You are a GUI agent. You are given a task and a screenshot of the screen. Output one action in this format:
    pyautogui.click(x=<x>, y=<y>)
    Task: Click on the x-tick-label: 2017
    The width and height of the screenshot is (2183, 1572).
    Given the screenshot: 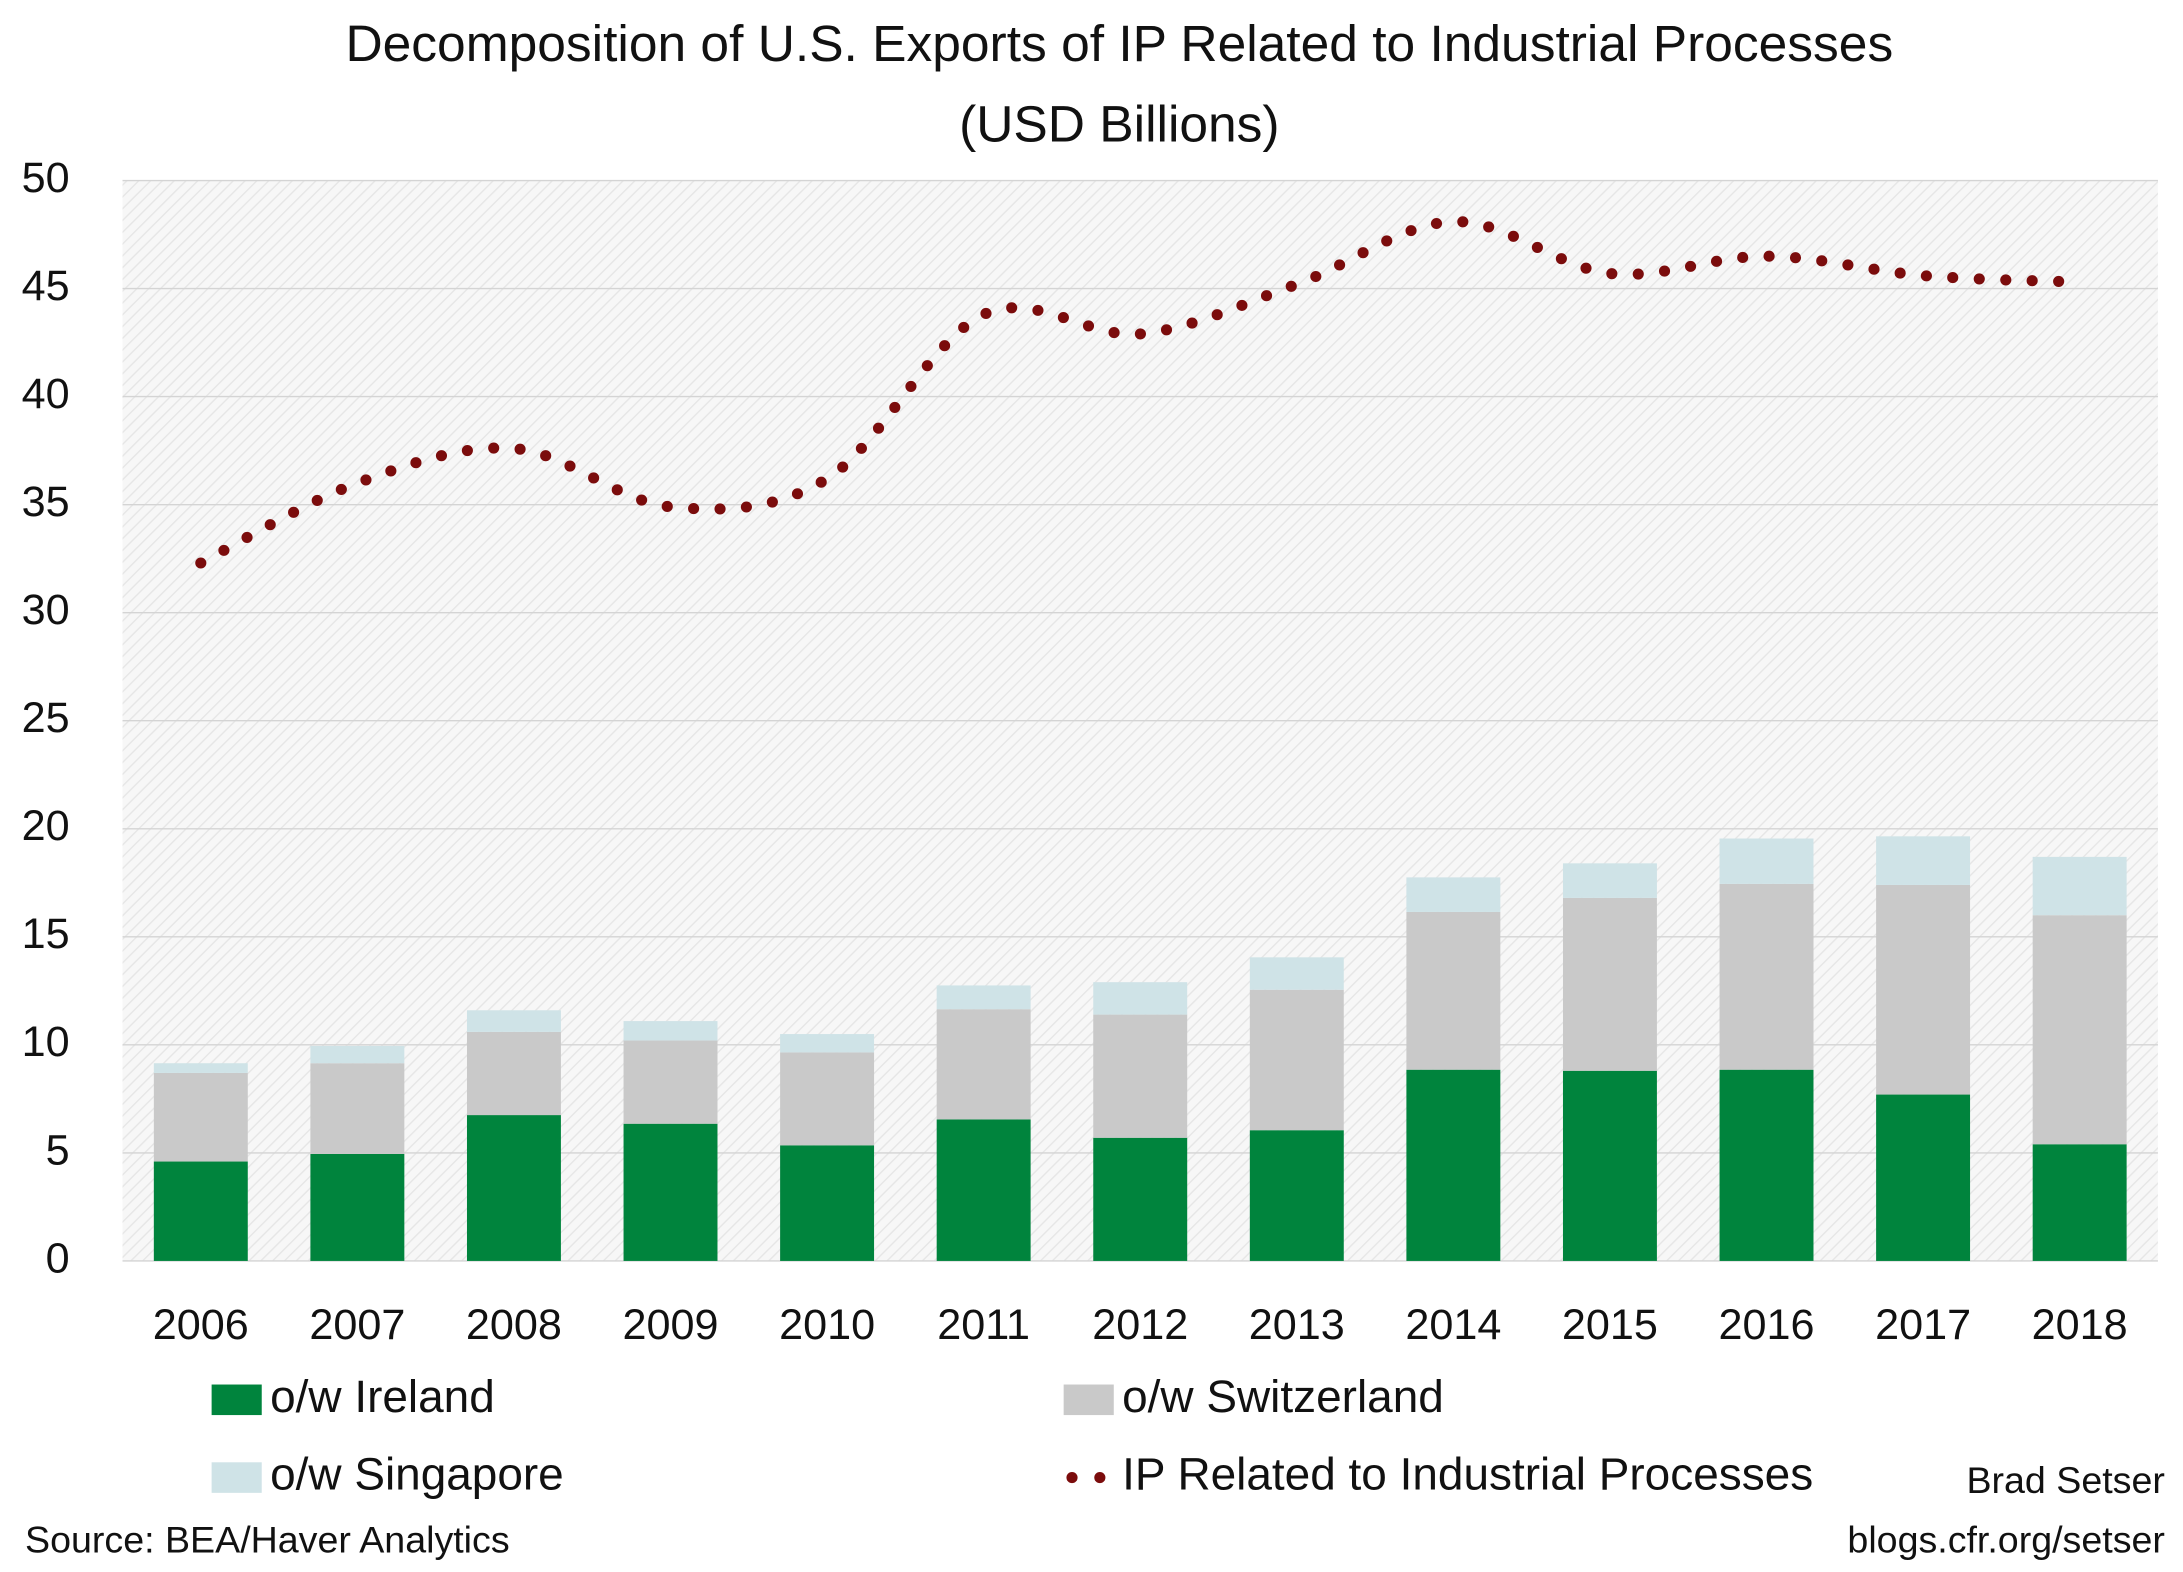 What is the action you would take?
    pyautogui.click(x=1923, y=1325)
    